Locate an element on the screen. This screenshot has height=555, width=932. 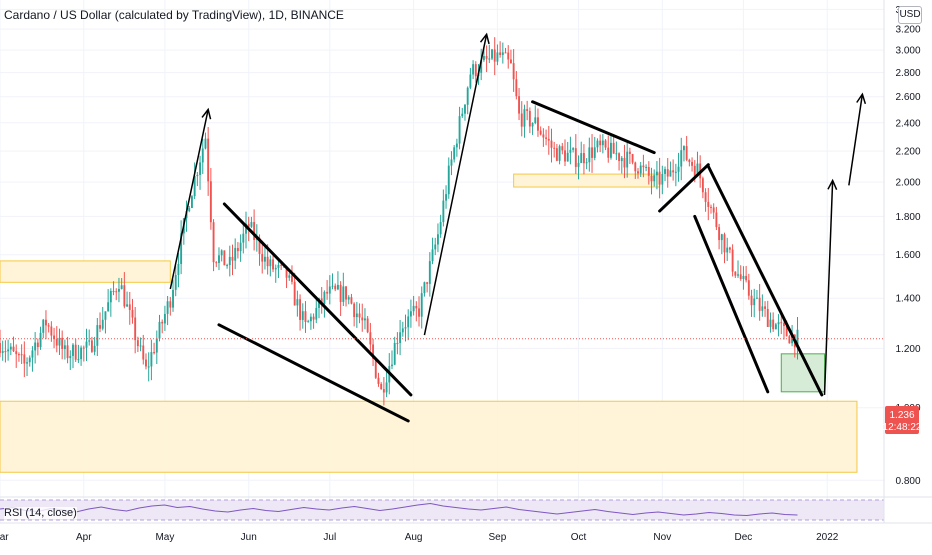
y-tick-label: 1.800 is located at coordinates (907, 217).